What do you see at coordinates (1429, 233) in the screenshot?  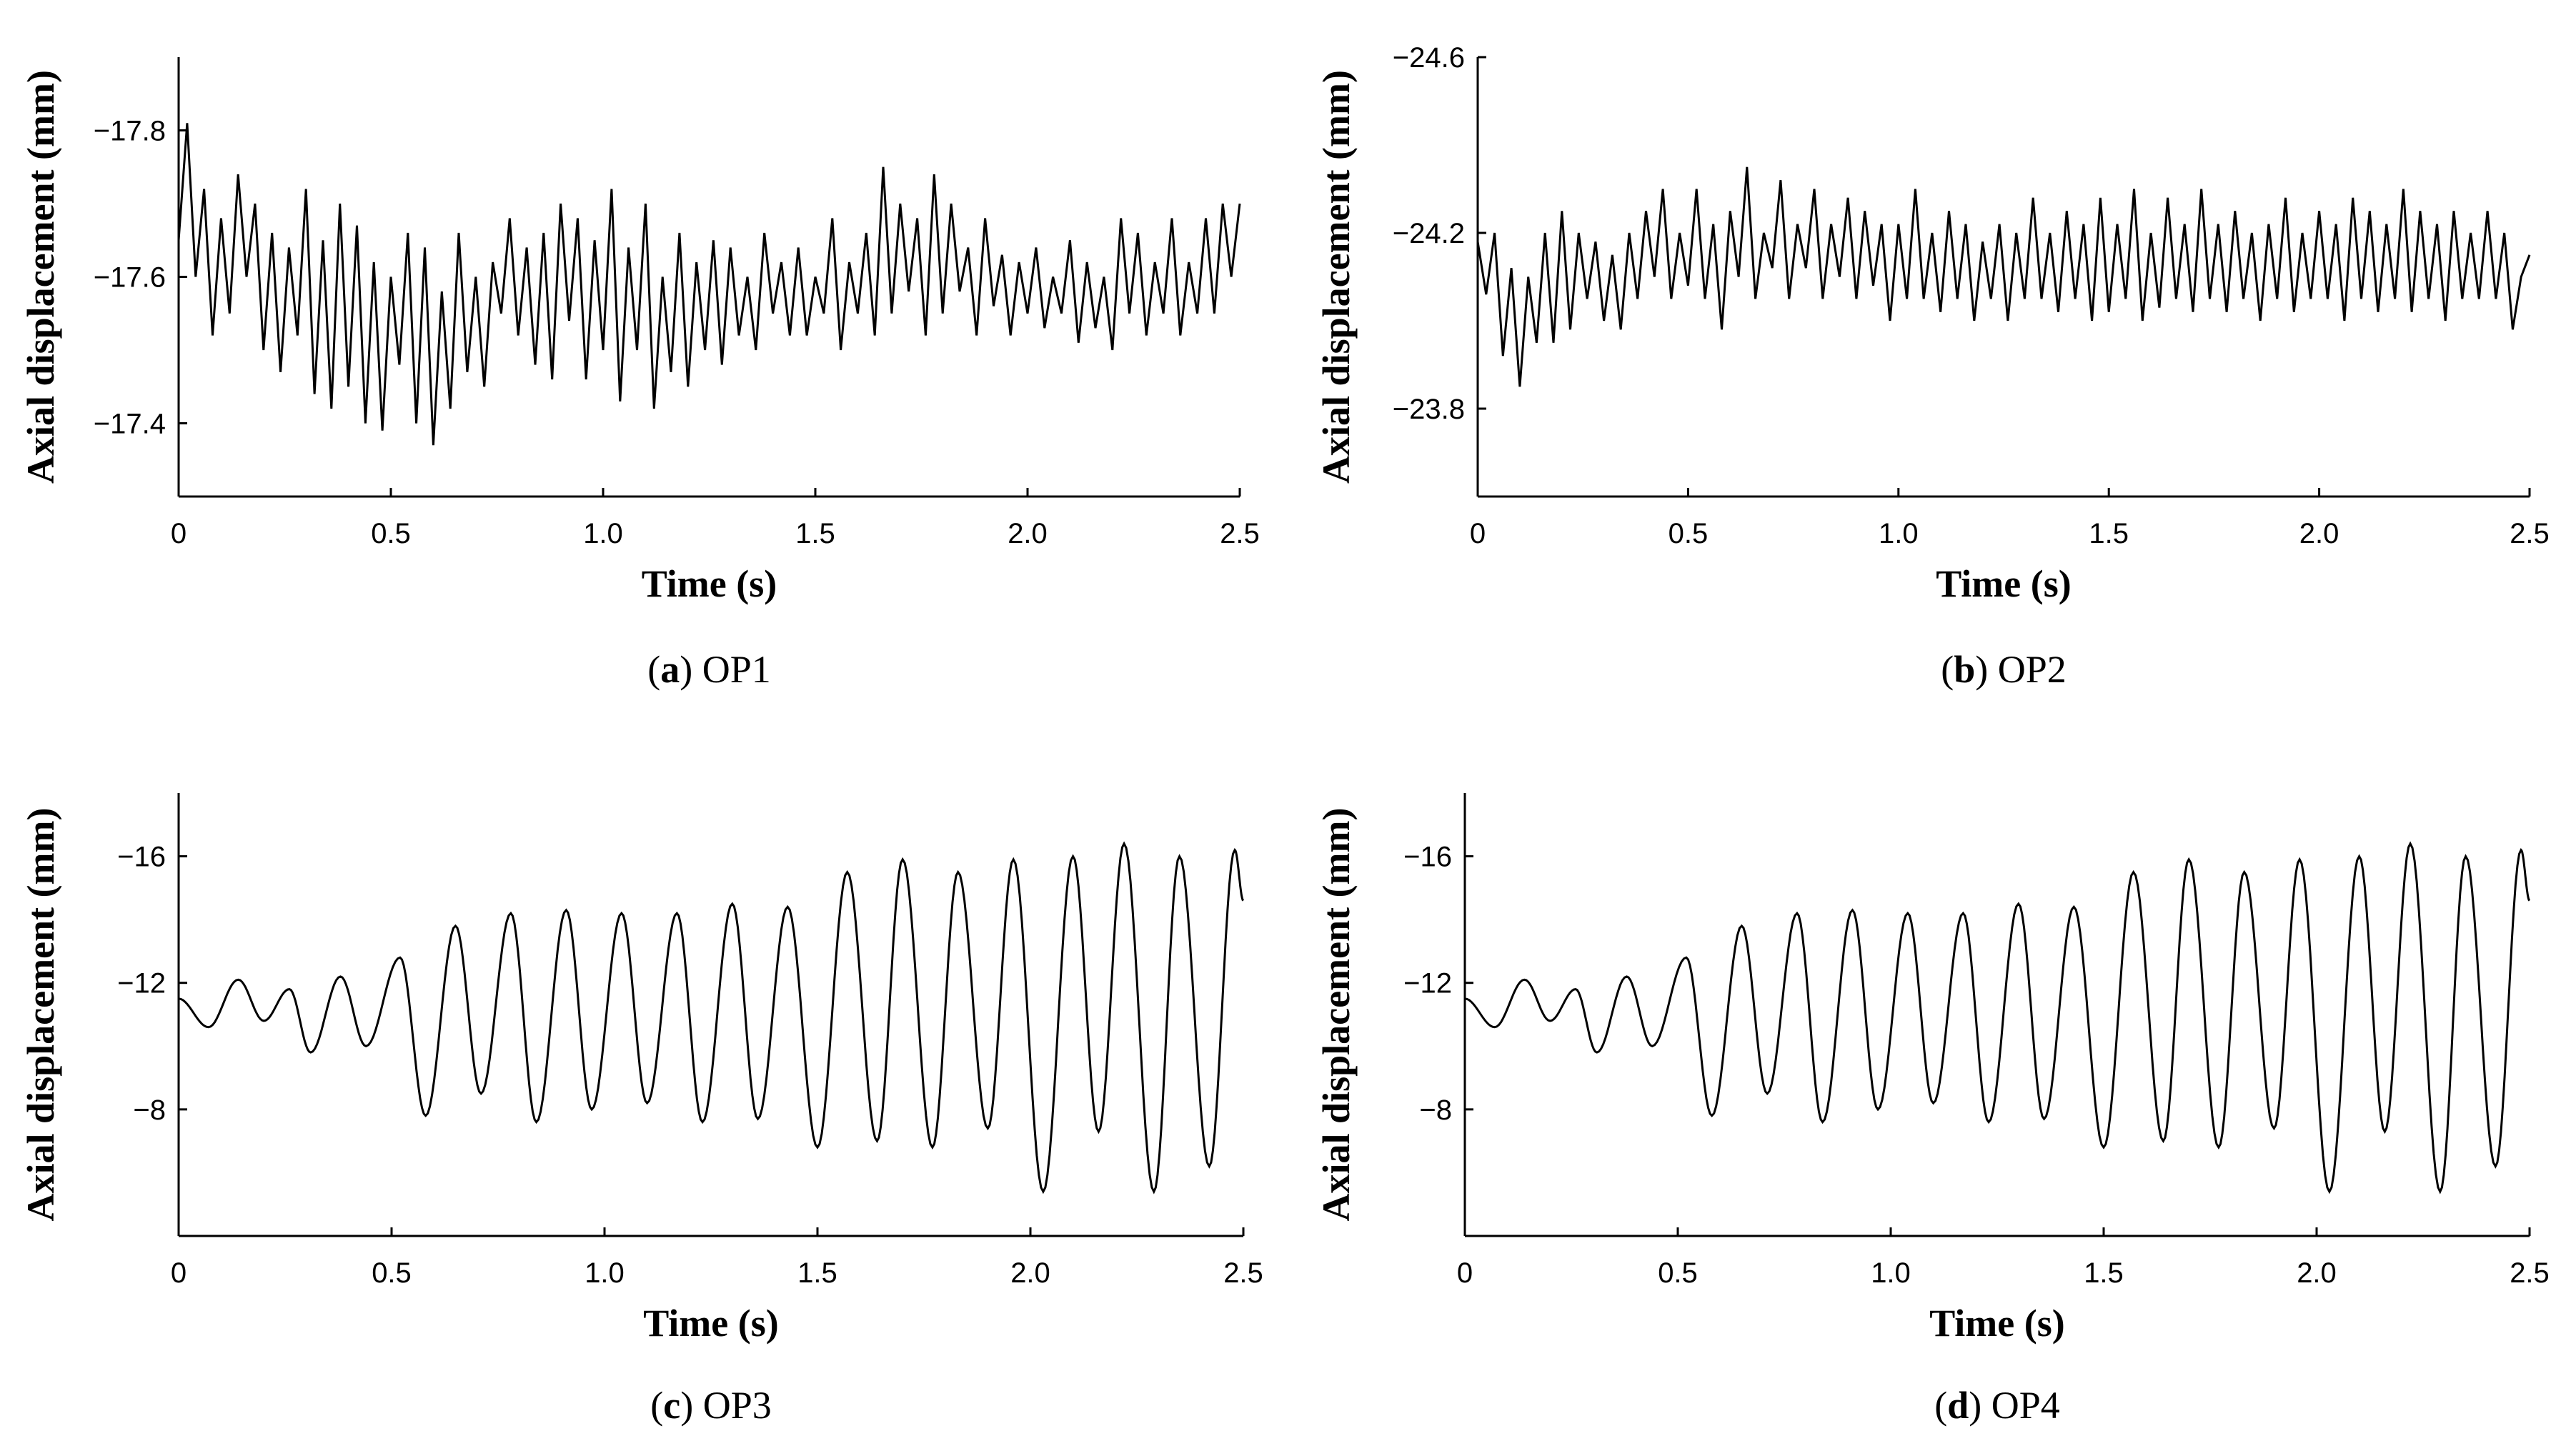 I see `y-tick-label: −24.2` at bounding box center [1429, 233].